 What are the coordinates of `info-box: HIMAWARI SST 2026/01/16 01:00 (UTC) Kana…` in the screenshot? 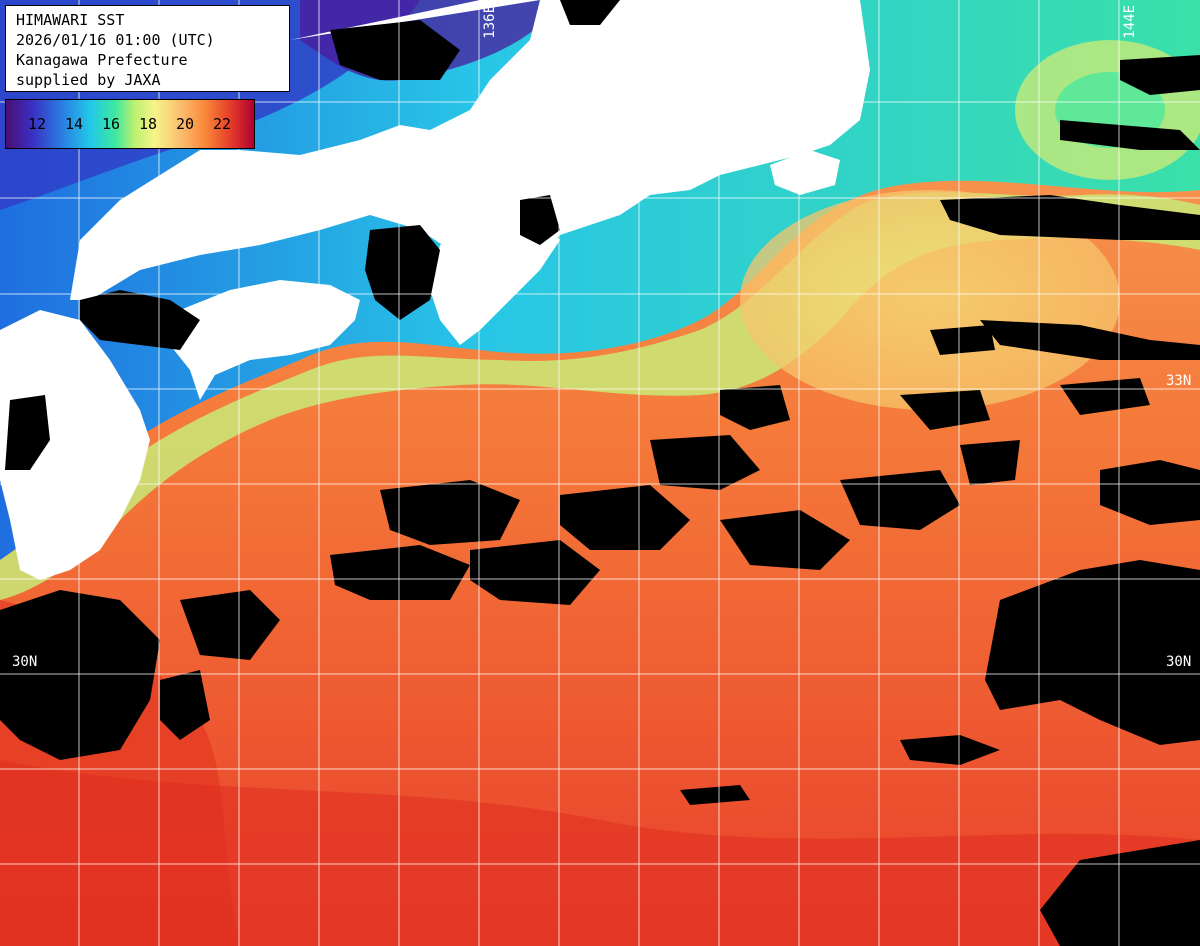 It's located at (147, 48).